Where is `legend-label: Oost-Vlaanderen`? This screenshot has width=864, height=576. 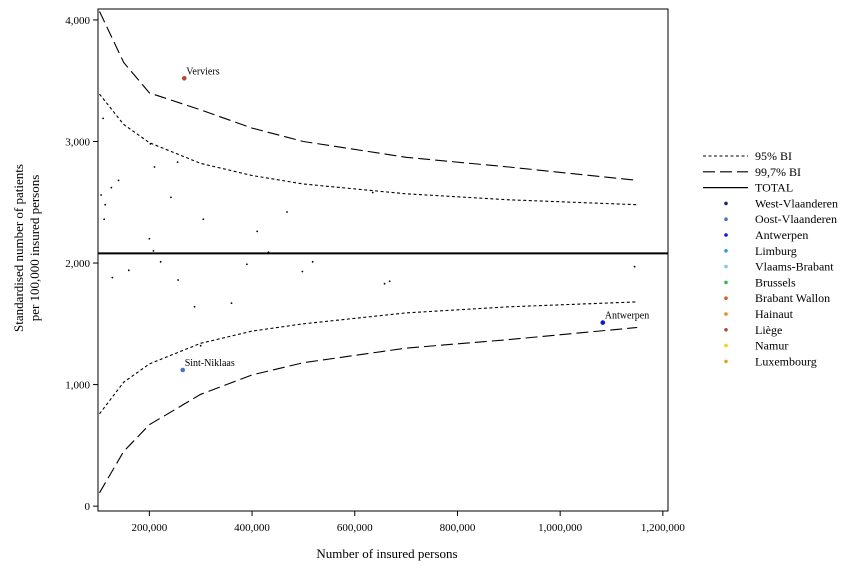 legend-label: Oost-Vlaanderen is located at coordinates (796, 219).